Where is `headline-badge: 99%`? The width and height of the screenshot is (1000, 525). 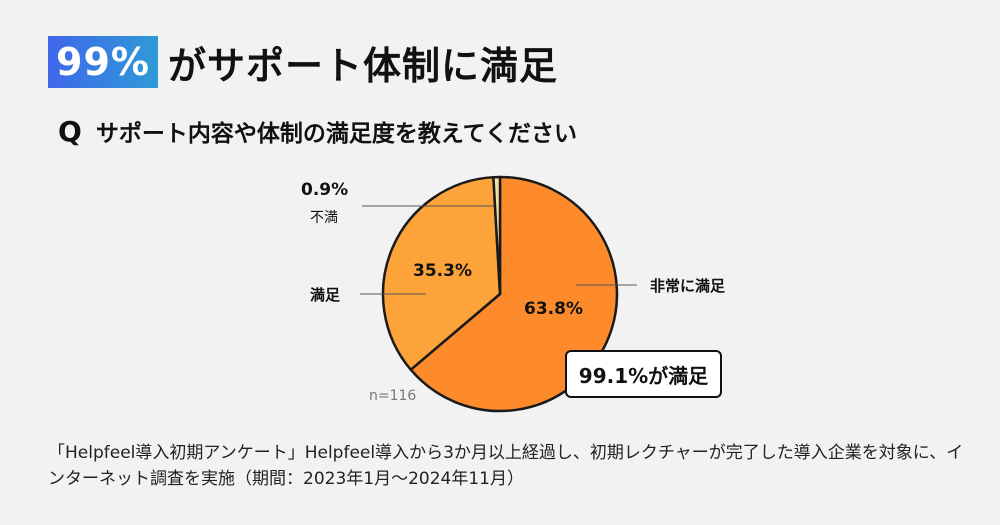
headline-badge: 99% is located at coordinates (103, 62).